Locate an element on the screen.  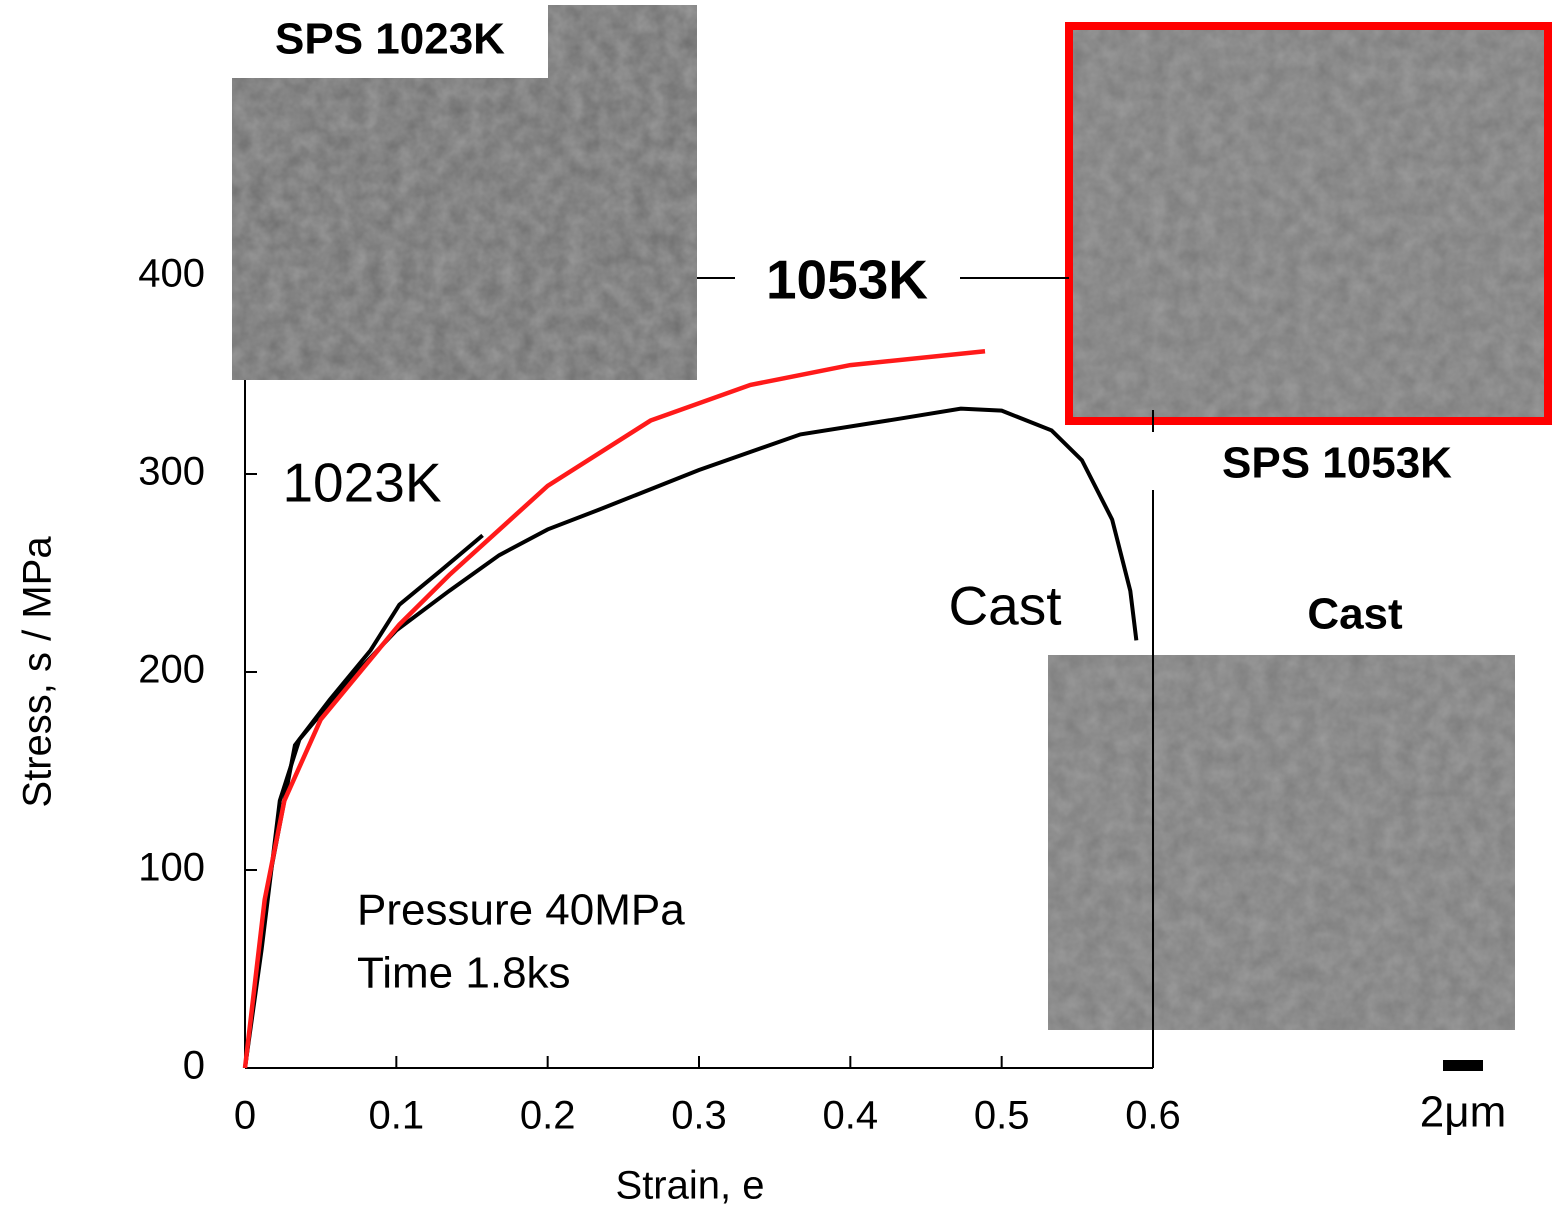
annotation: 2μm is located at coordinates (1463, 1112).